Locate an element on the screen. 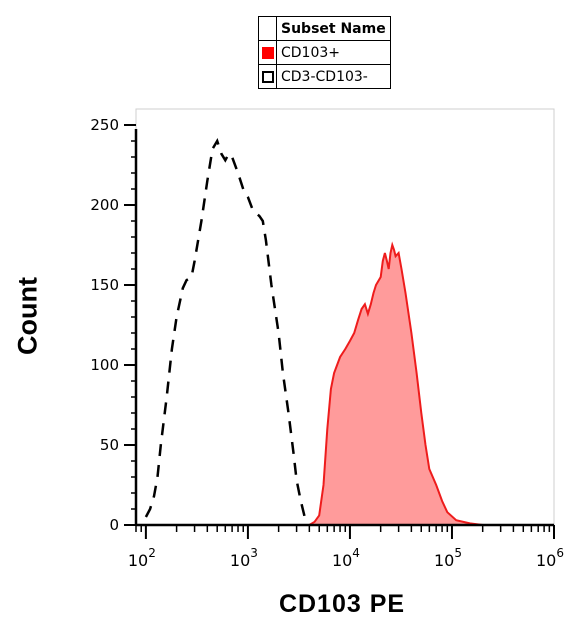 The image size is (571, 632). x-tick-label-5: 10⁵ is located at coordinates (448, 558).